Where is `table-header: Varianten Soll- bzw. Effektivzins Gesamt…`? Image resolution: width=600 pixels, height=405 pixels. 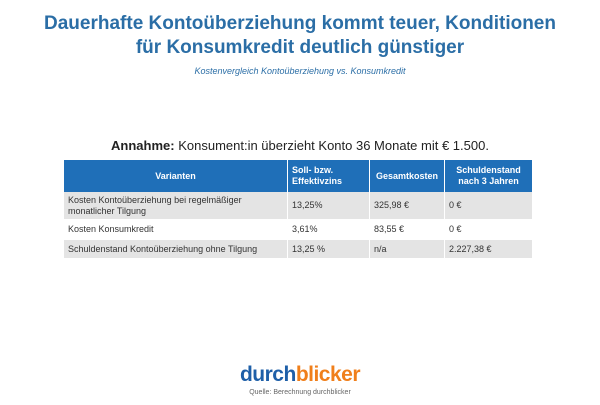
table-header: Varianten Soll- bzw. Effektivzins Gesamt… is located at coordinates (298, 176).